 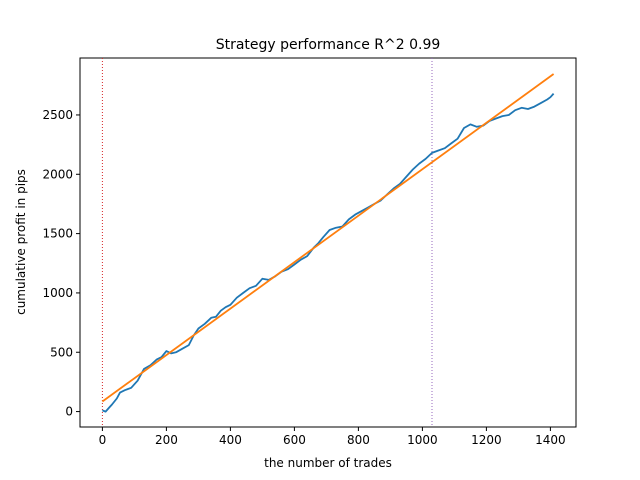 I want to click on chart-title: Strategy performance R^2 0.99, so click(x=328, y=45).